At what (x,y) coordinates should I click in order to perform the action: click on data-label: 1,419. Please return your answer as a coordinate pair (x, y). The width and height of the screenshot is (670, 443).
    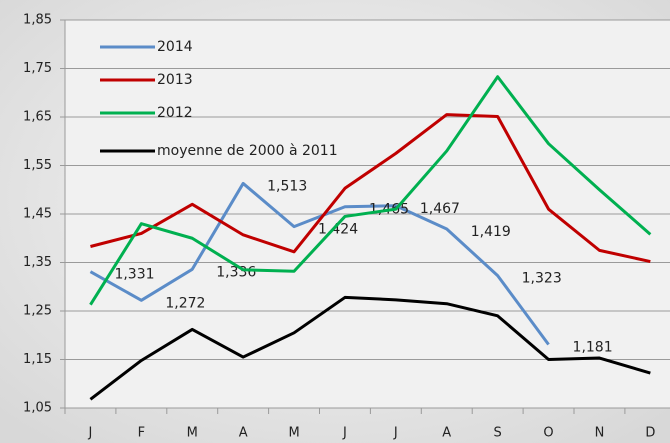
    Looking at the image, I should click on (491, 232).